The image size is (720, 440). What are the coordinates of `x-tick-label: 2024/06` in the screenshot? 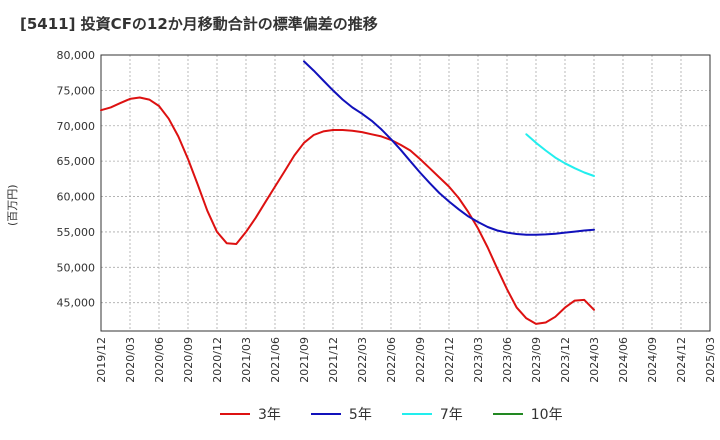 It's located at (623, 360).